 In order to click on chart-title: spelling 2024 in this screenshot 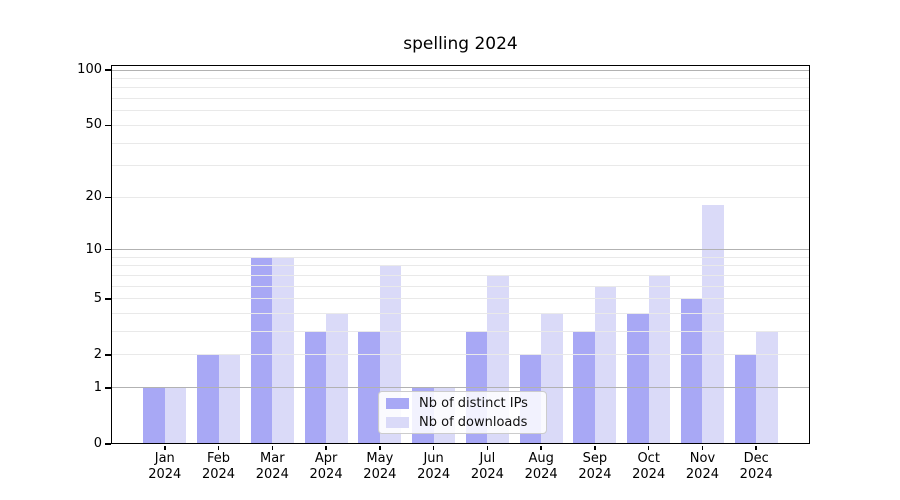, I will do `click(460, 44)`.